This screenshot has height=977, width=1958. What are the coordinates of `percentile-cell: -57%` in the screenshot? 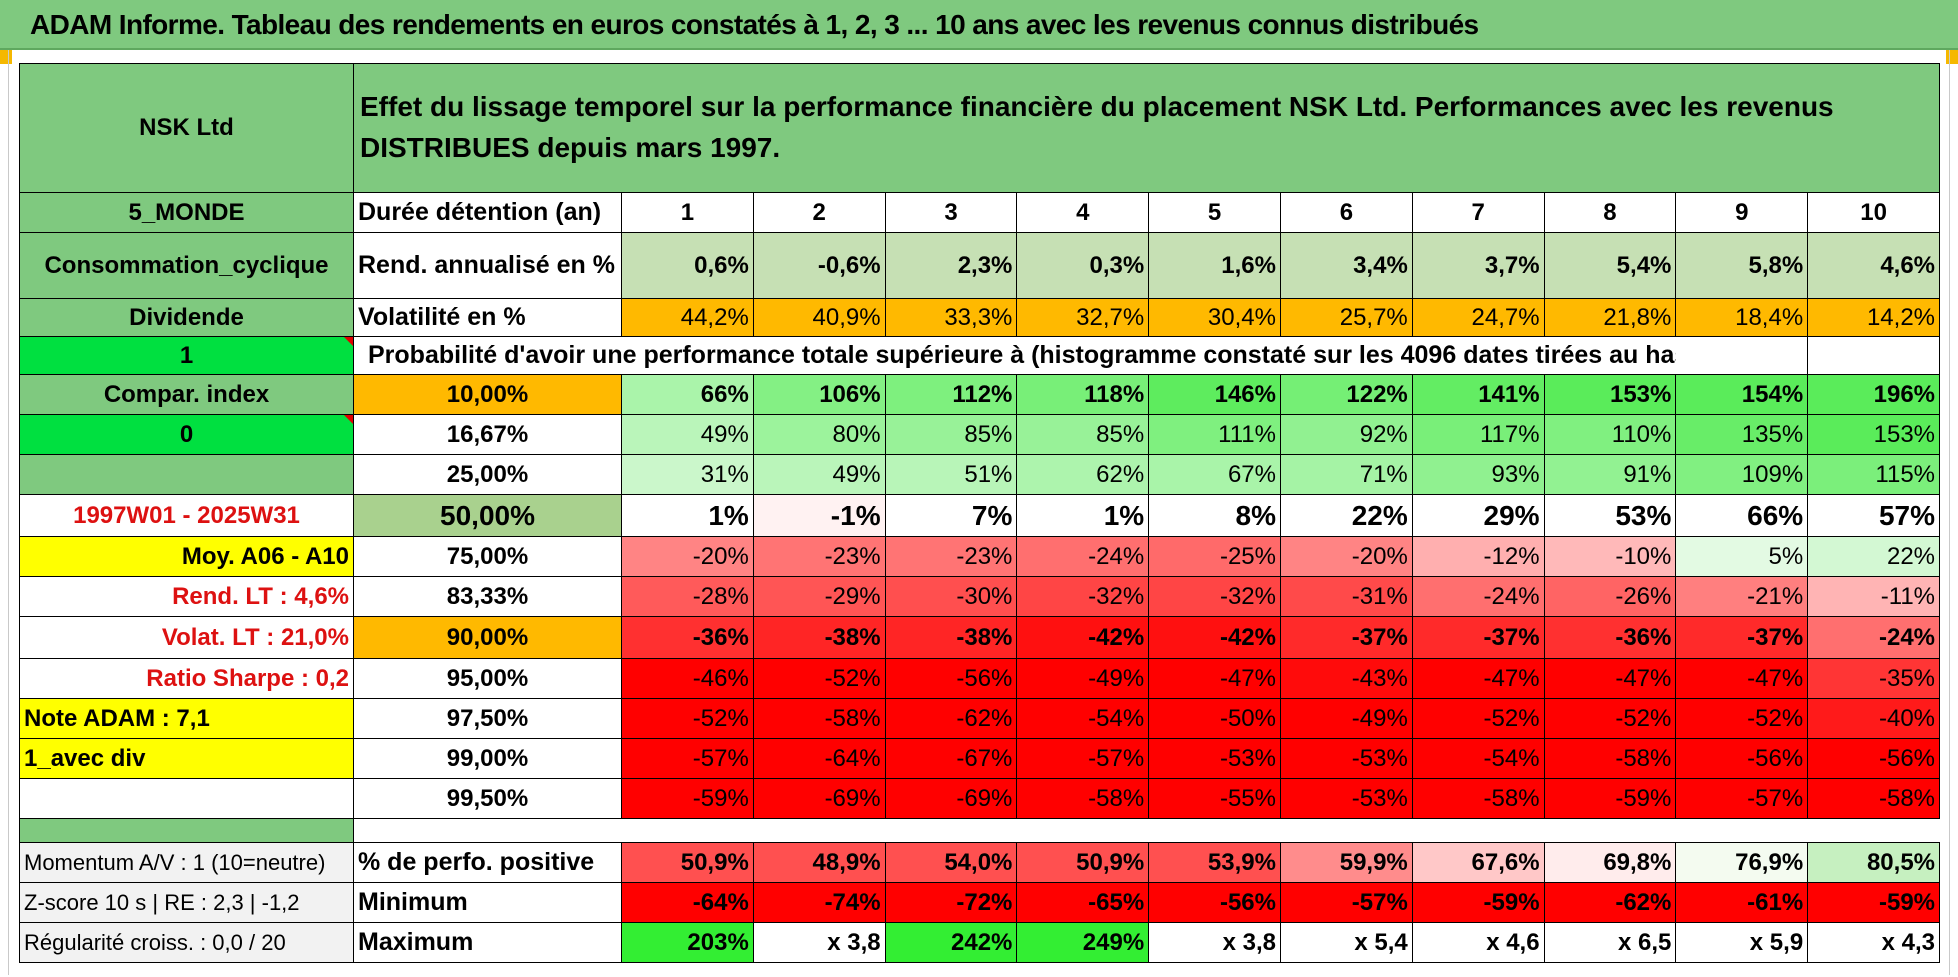 It's located at (1083, 758).